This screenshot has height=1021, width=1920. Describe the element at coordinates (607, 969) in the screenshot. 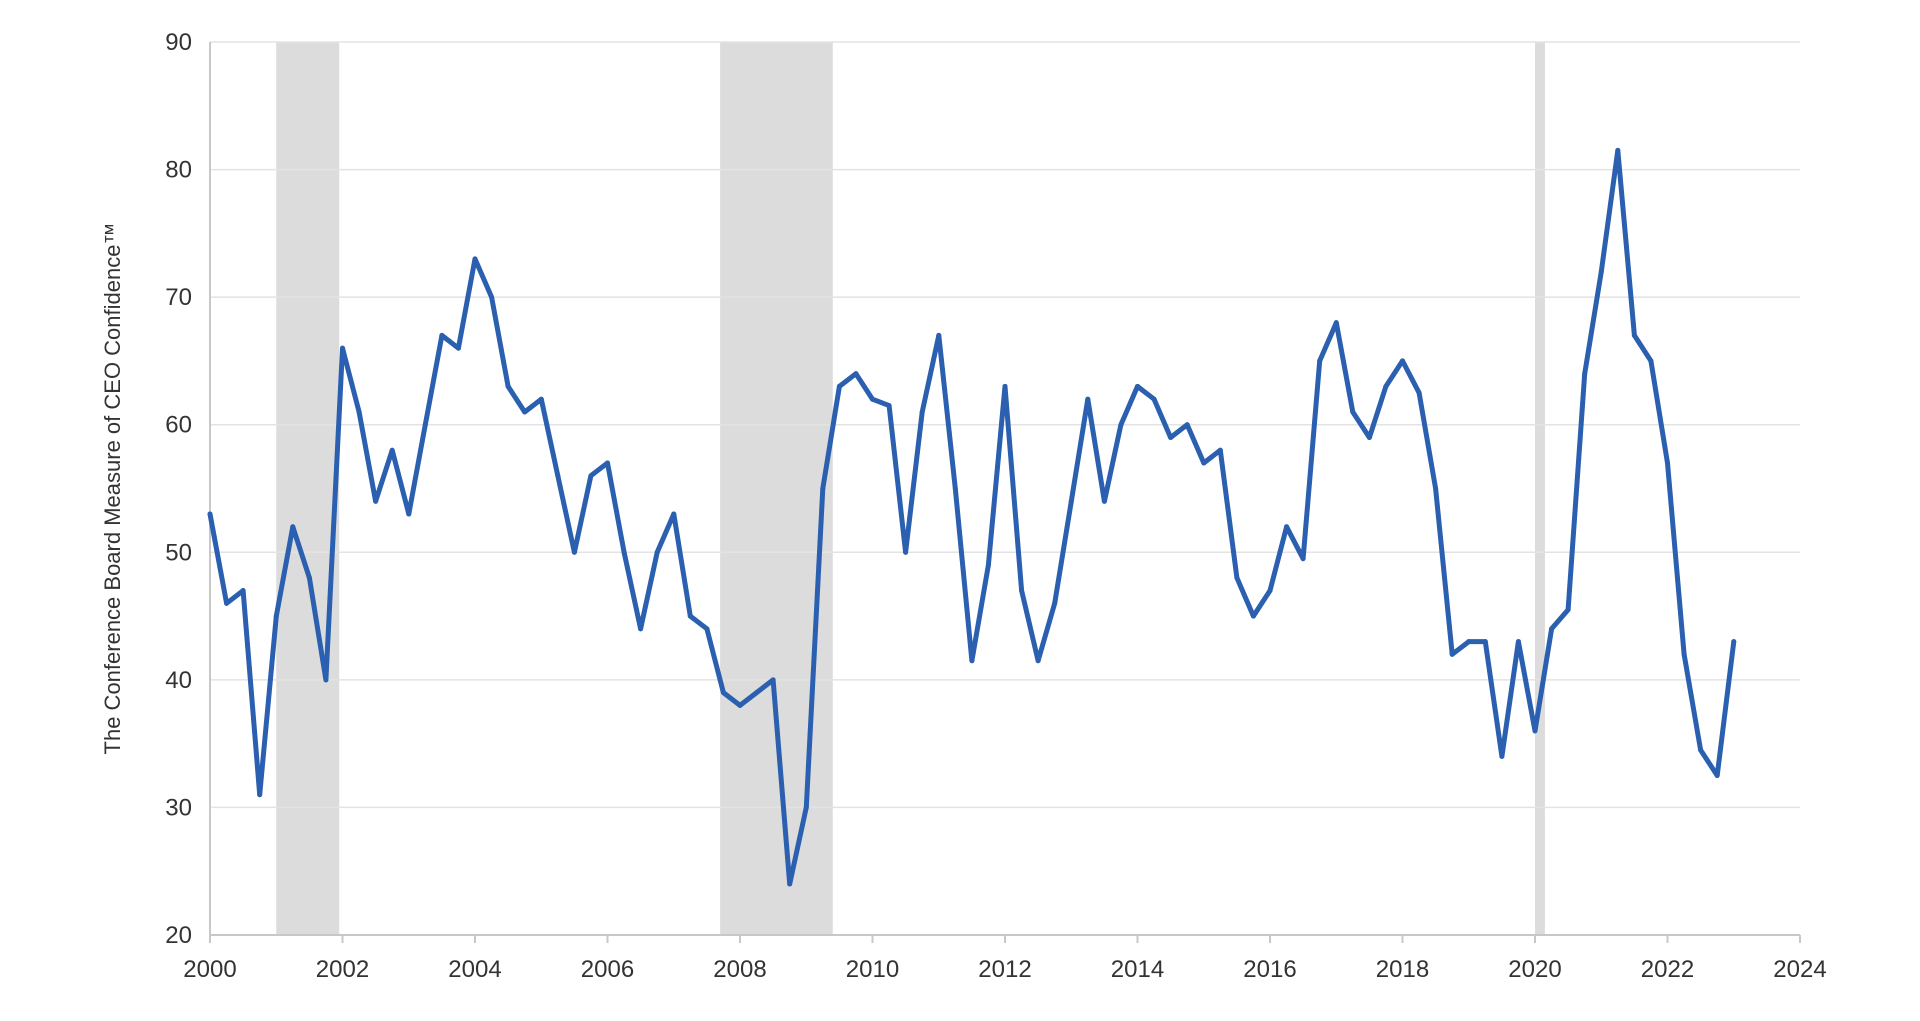

I see `x-tick-label: 2006` at that location.